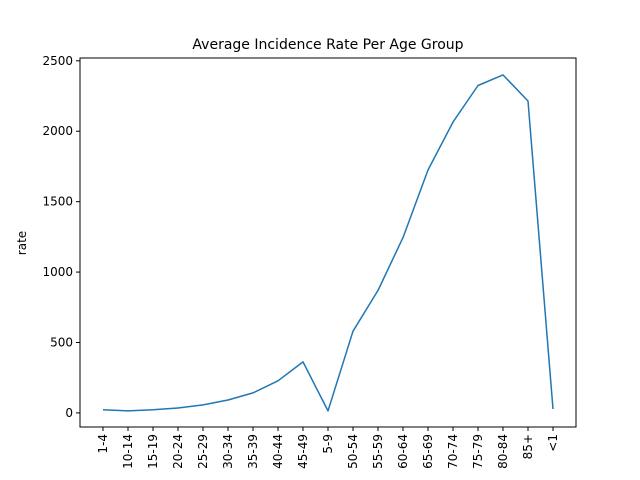 The width and height of the screenshot is (640, 480). I want to click on x-tick-label: 45-49, so click(303, 451).